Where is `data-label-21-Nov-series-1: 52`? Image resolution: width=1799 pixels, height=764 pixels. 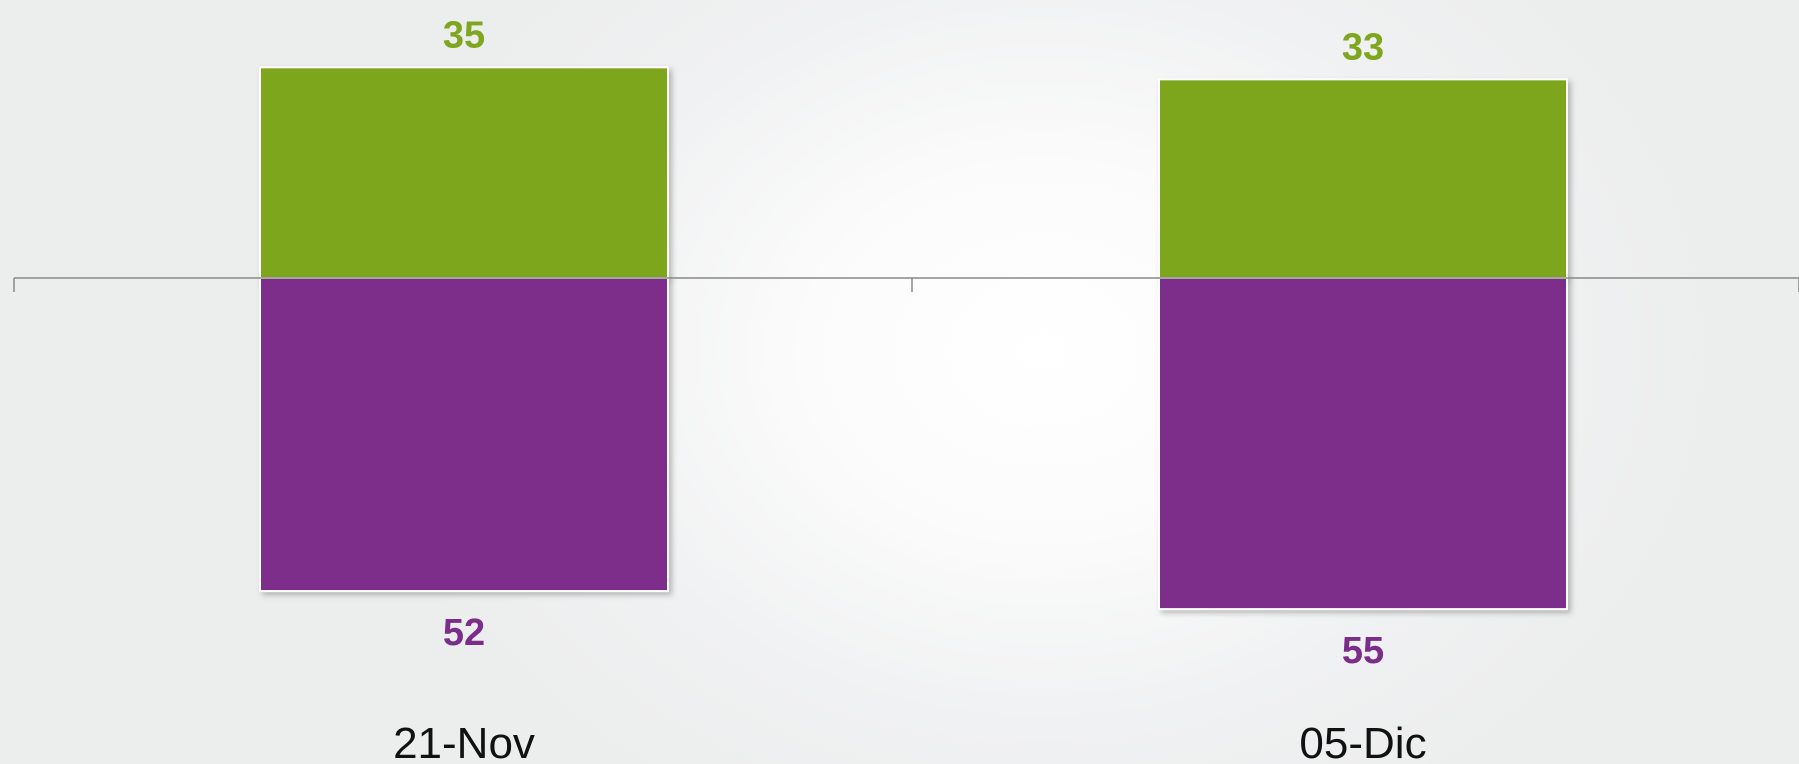 data-label-21-Nov-series-1: 52 is located at coordinates (464, 633).